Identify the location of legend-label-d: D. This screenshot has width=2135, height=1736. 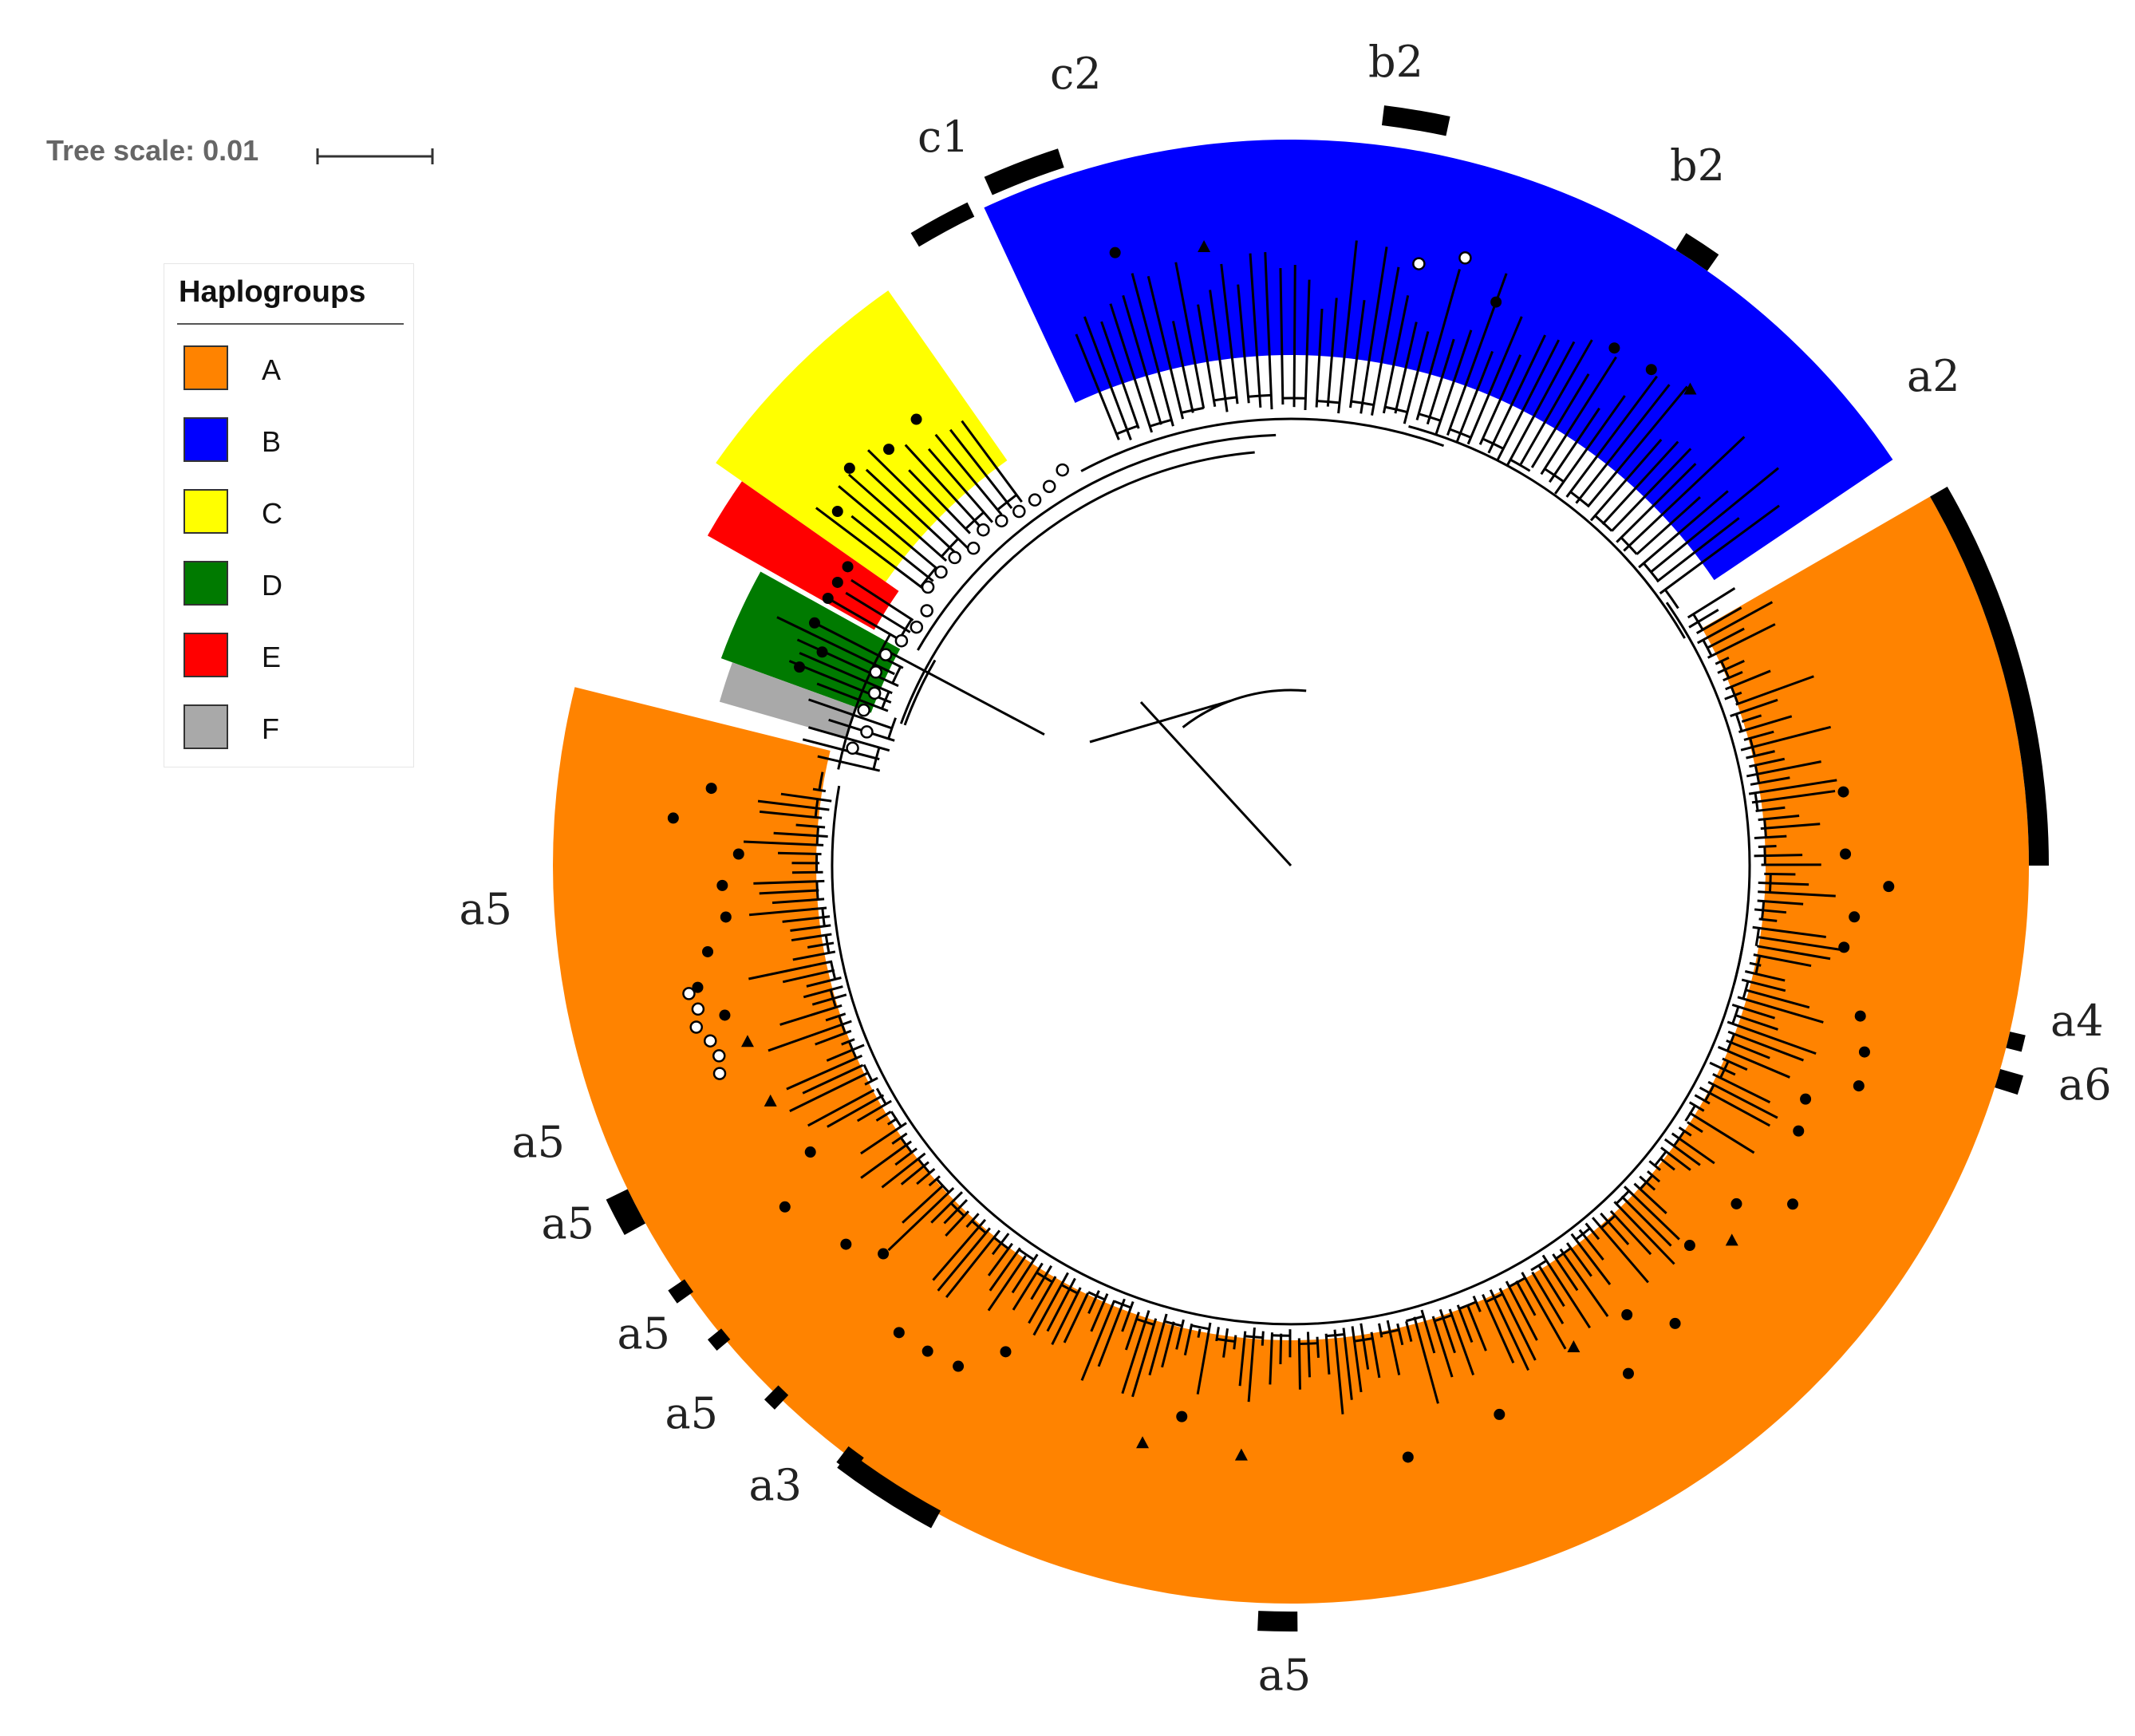
(272, 585).